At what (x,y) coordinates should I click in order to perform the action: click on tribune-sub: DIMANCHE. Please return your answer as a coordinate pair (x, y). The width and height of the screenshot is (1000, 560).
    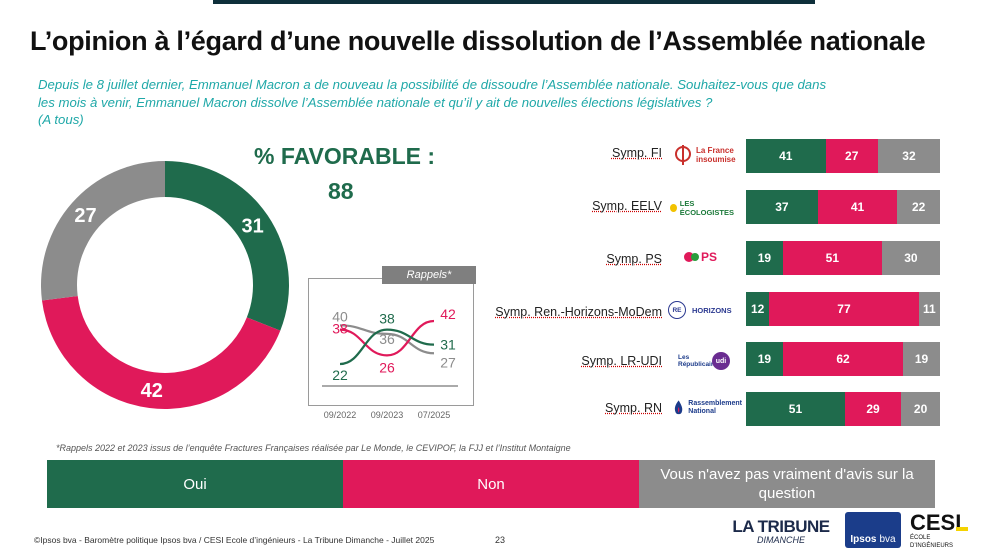
    Looking at the image, I should click on (780, 540).